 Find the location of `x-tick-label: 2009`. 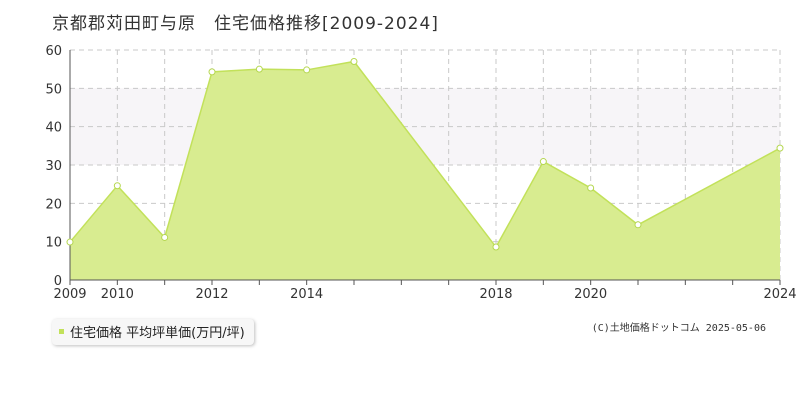

x-tick-label: 2009 is located at coordinates (69, 294).